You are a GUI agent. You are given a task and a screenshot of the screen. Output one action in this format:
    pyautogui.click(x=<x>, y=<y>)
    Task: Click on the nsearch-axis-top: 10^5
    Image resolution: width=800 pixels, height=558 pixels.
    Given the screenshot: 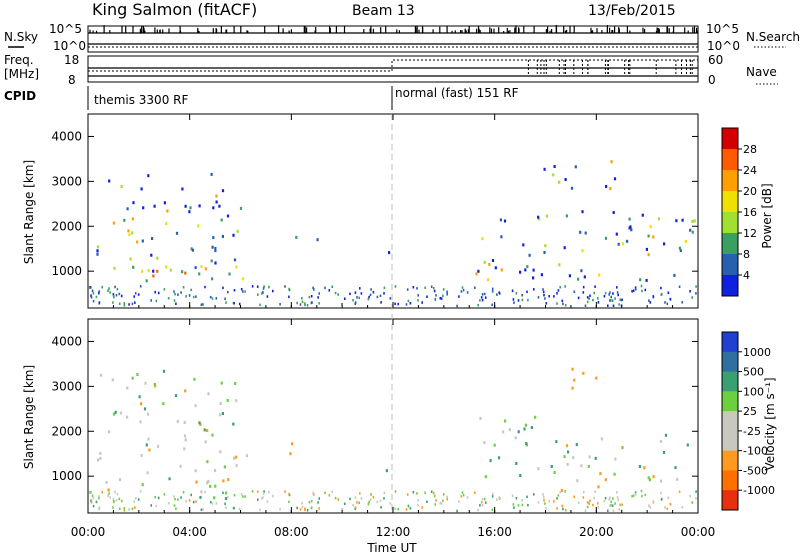 What is the action you would take?
    pyautogui.click(x=722, y=29)
    